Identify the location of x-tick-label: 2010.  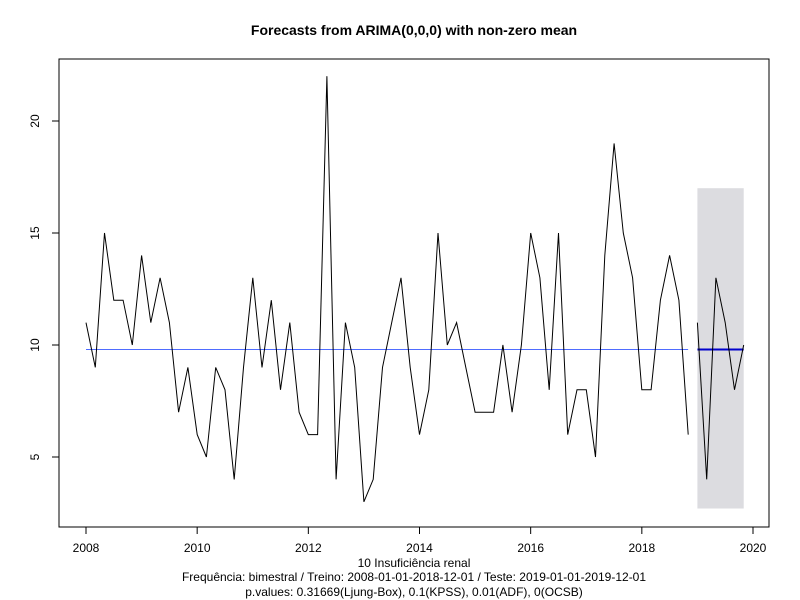
(197, 548).